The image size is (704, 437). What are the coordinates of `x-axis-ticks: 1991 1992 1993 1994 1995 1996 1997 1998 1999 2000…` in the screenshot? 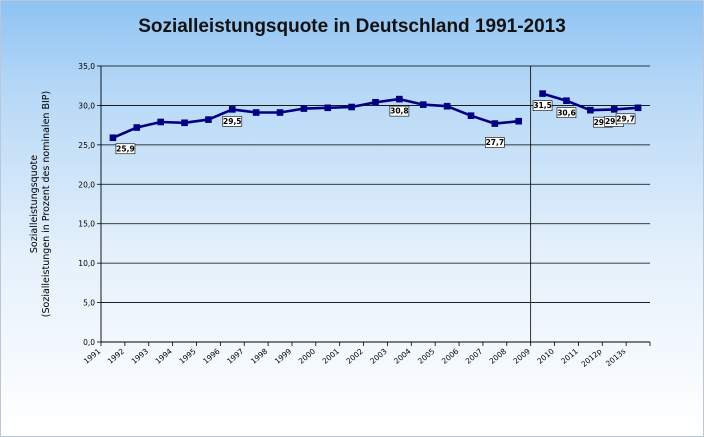 It's located at (366, 355).